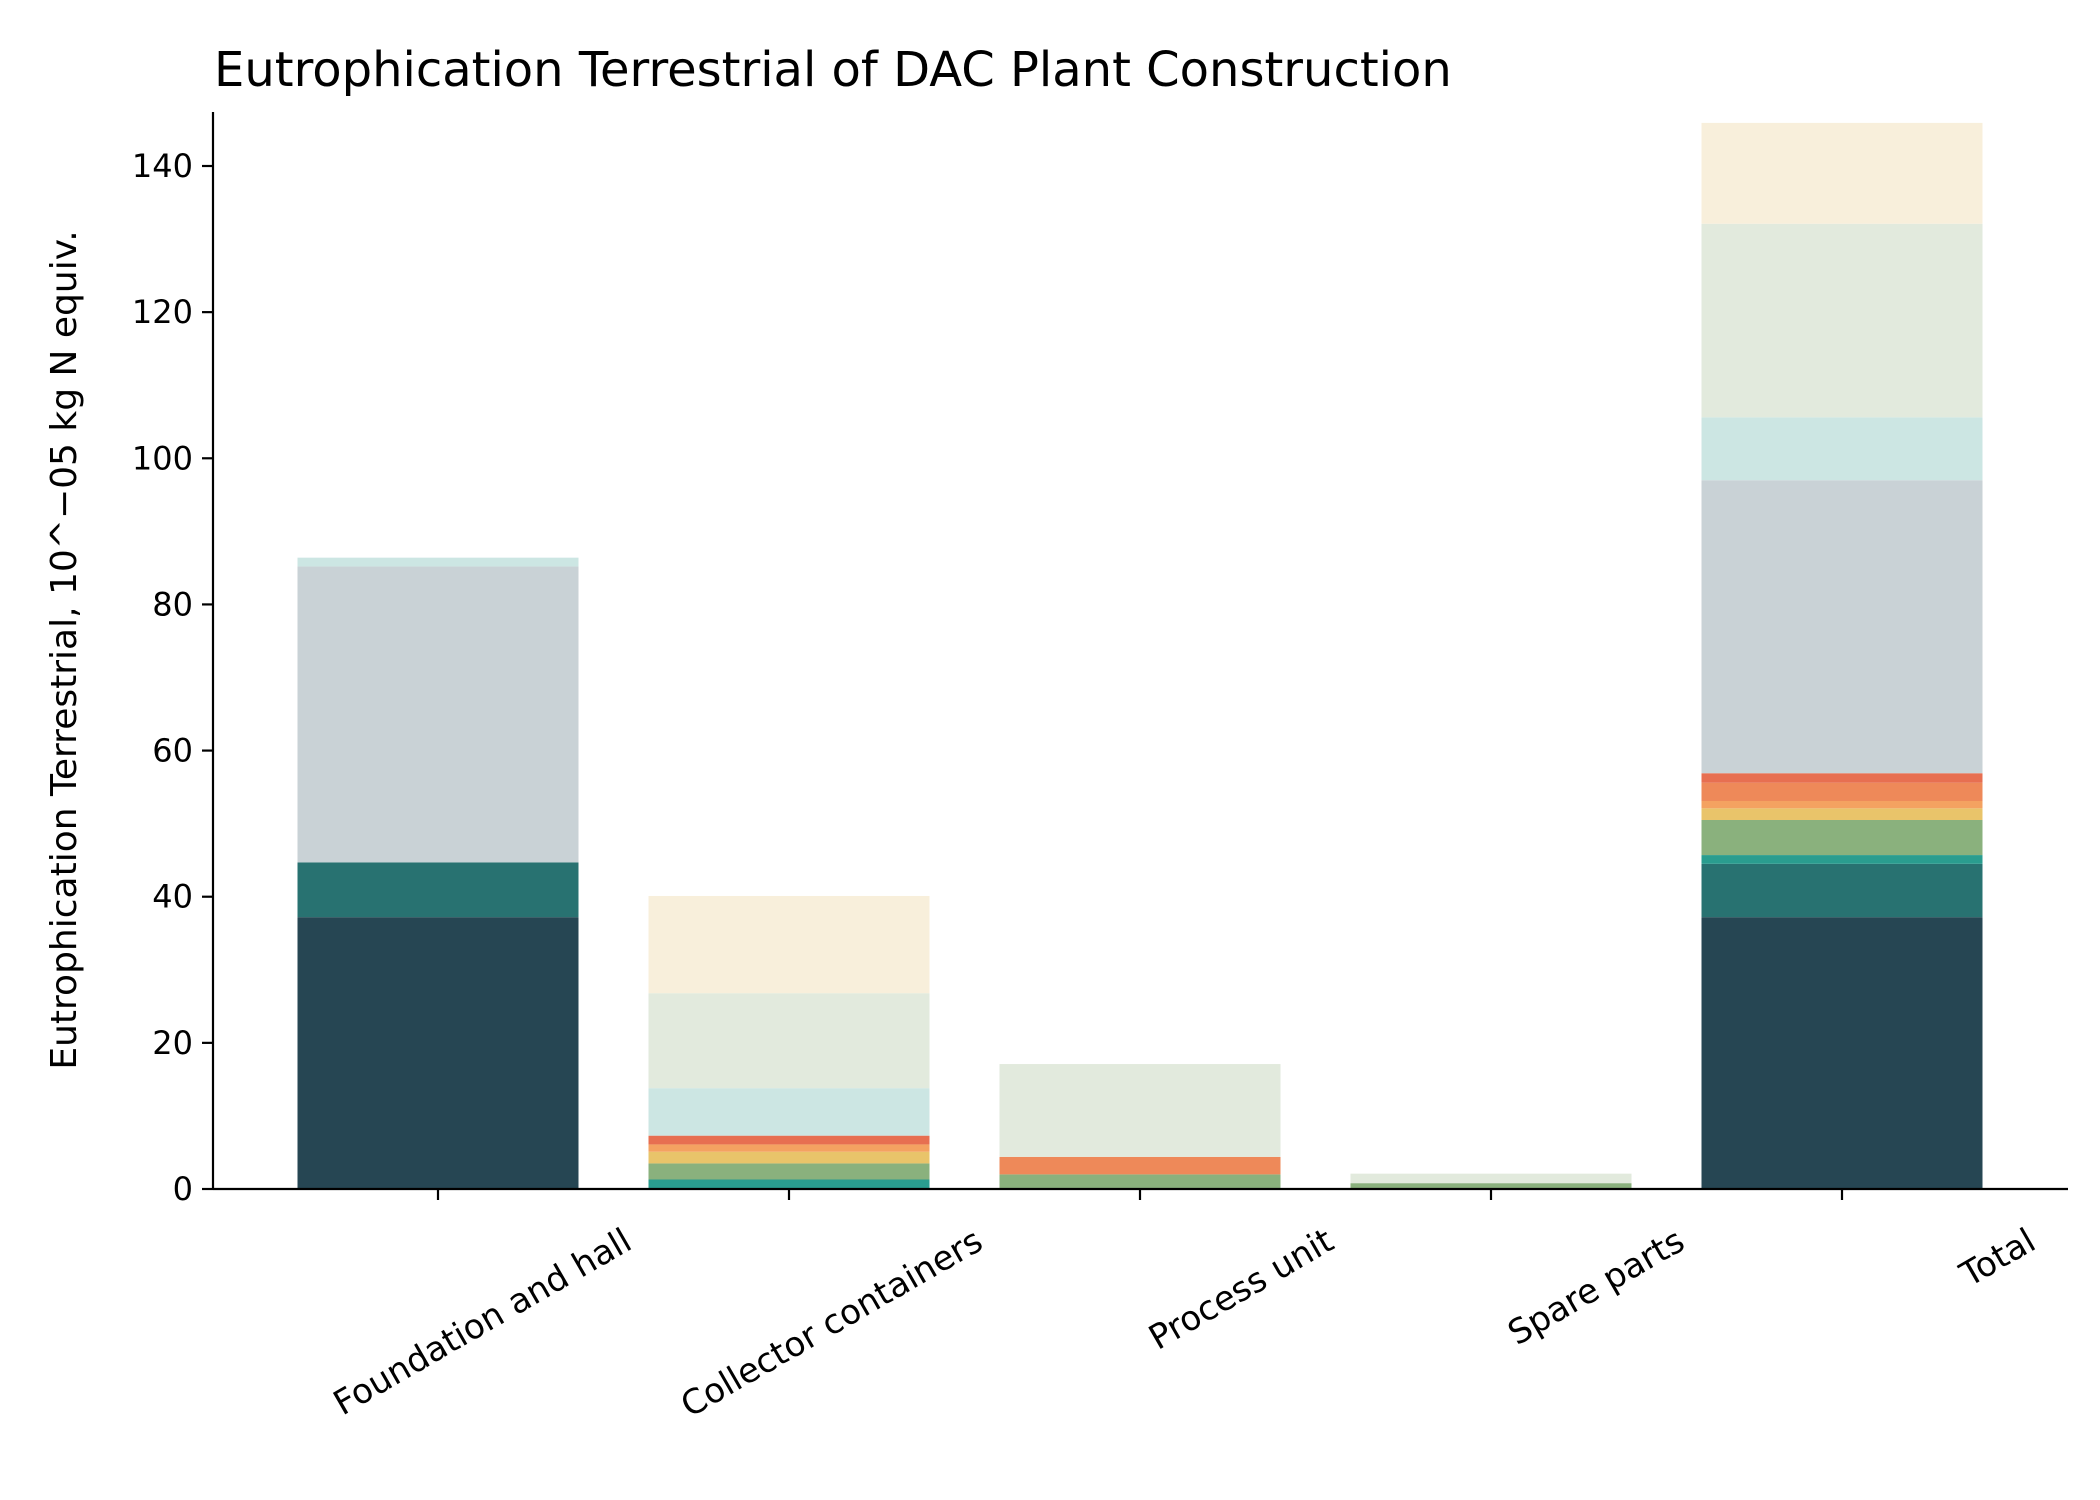  What do you see at coordinates (162, 458) in the screenshot?
I see `y-tick-label-100: 100` at bounding box center [162, 458].